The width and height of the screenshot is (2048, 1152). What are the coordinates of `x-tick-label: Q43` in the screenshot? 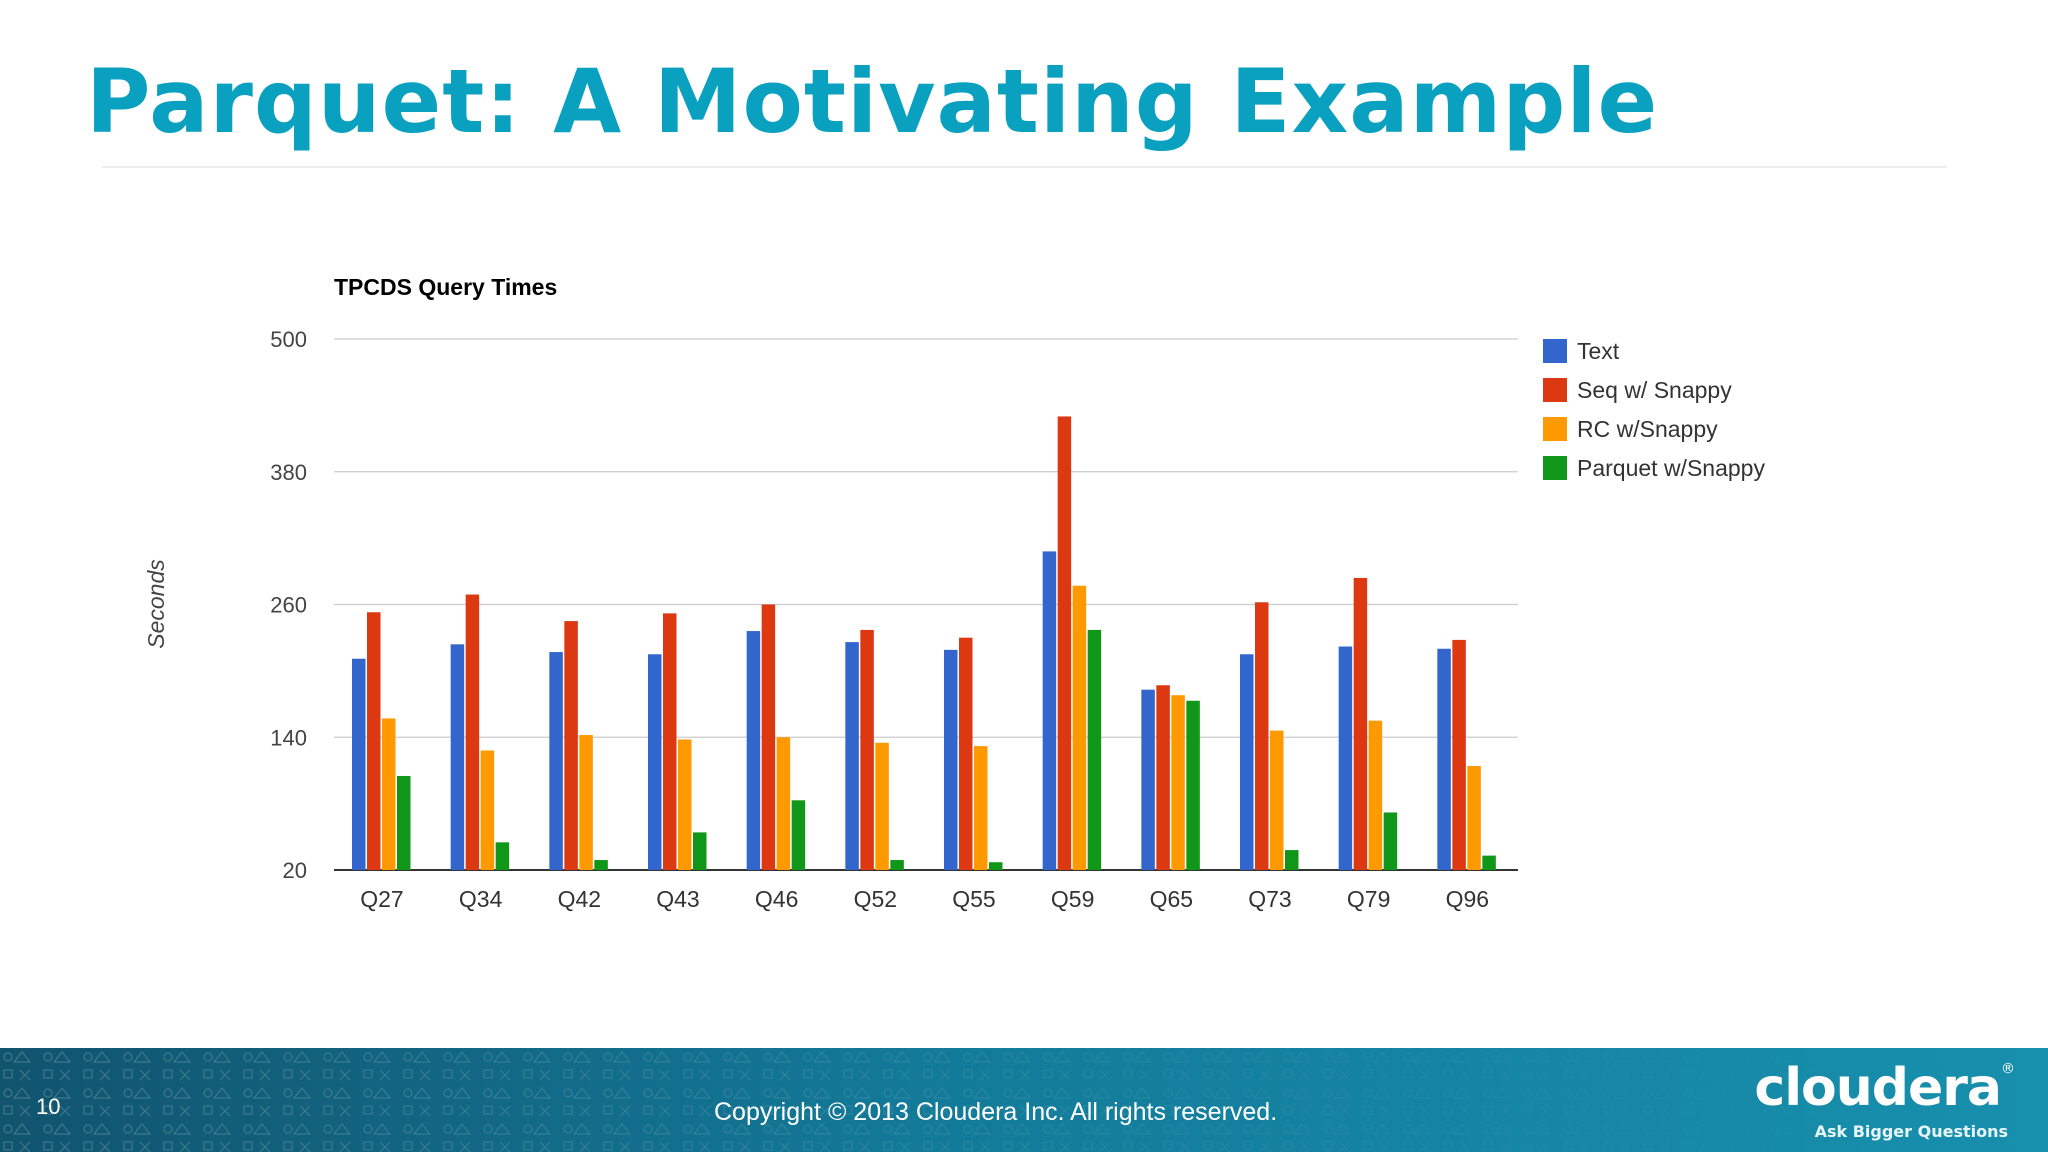 It's located at (677, 899).